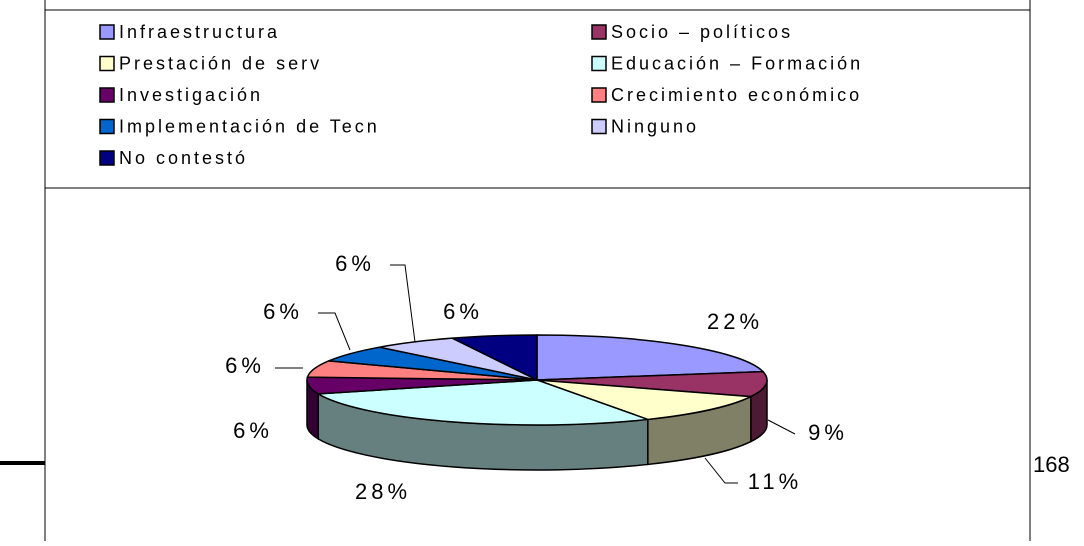 The height and width of the screenshot is (546, 1084). I want to click on legend-label: Socio – políticos, so click(702, 32).